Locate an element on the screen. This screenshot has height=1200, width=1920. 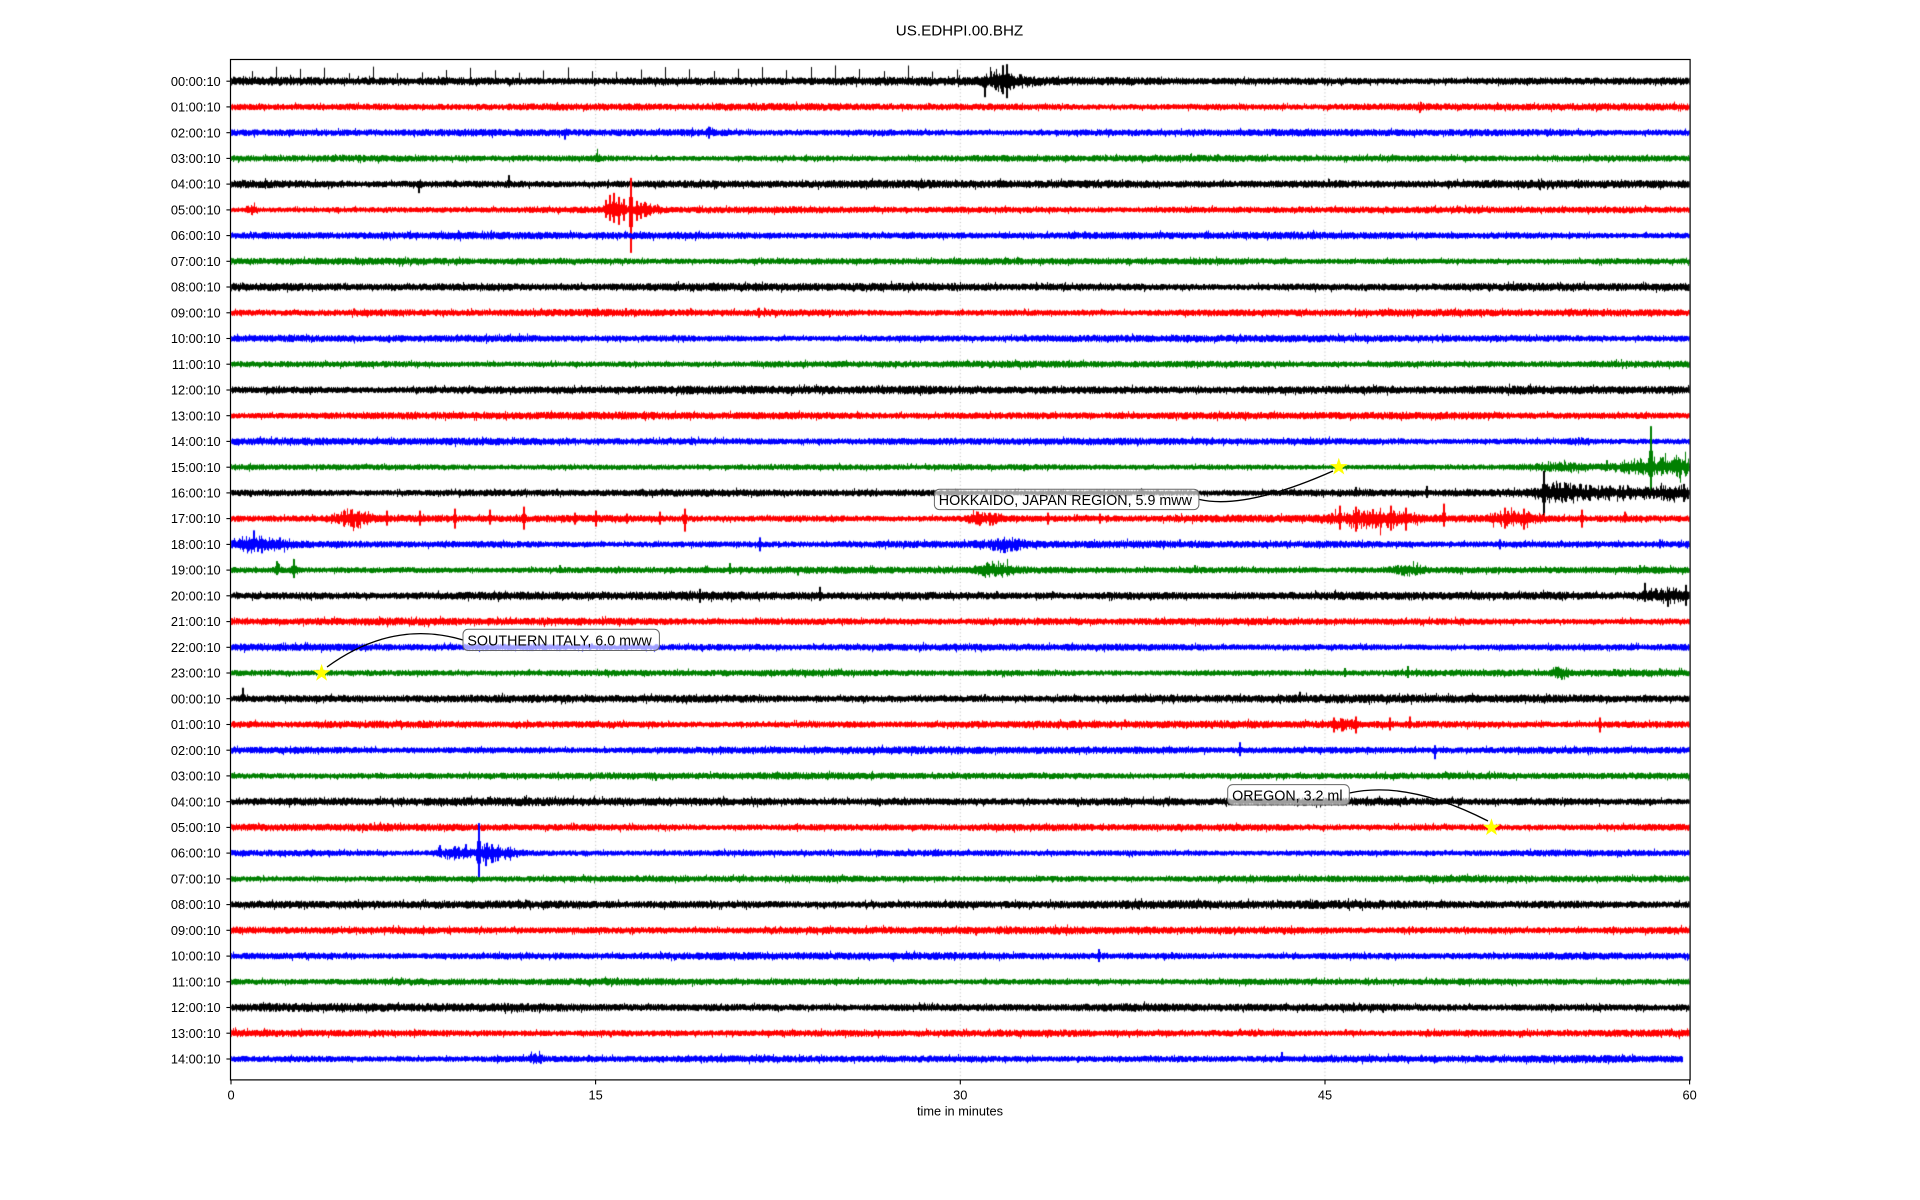
svg-text: 45 is located at coordinates (1325, 1094).